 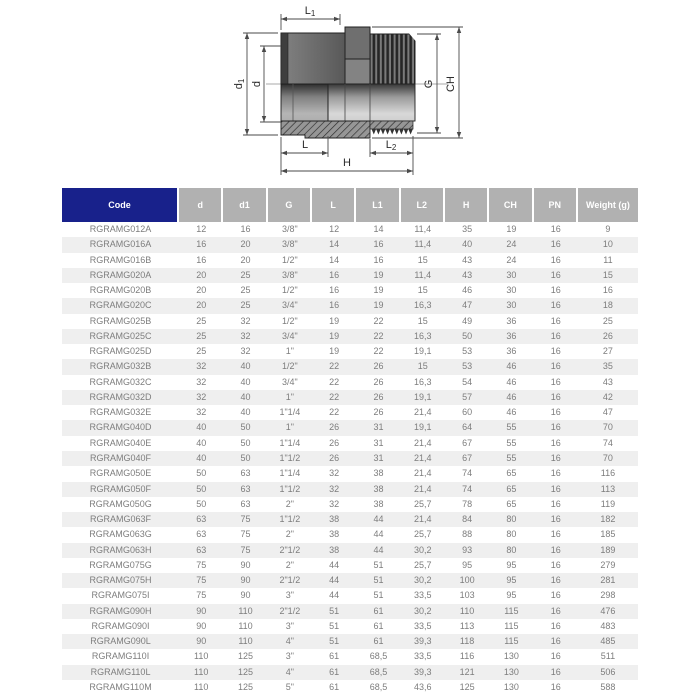 I want to click on cell-L2: 39,3, so click(x=422, y=672).